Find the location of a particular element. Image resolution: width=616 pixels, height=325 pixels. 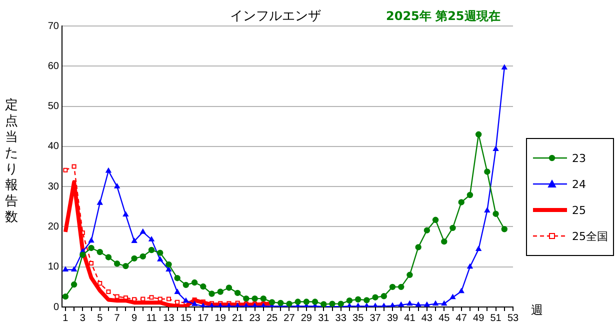

legend-label: 24 is located at coordinates (579, 184).